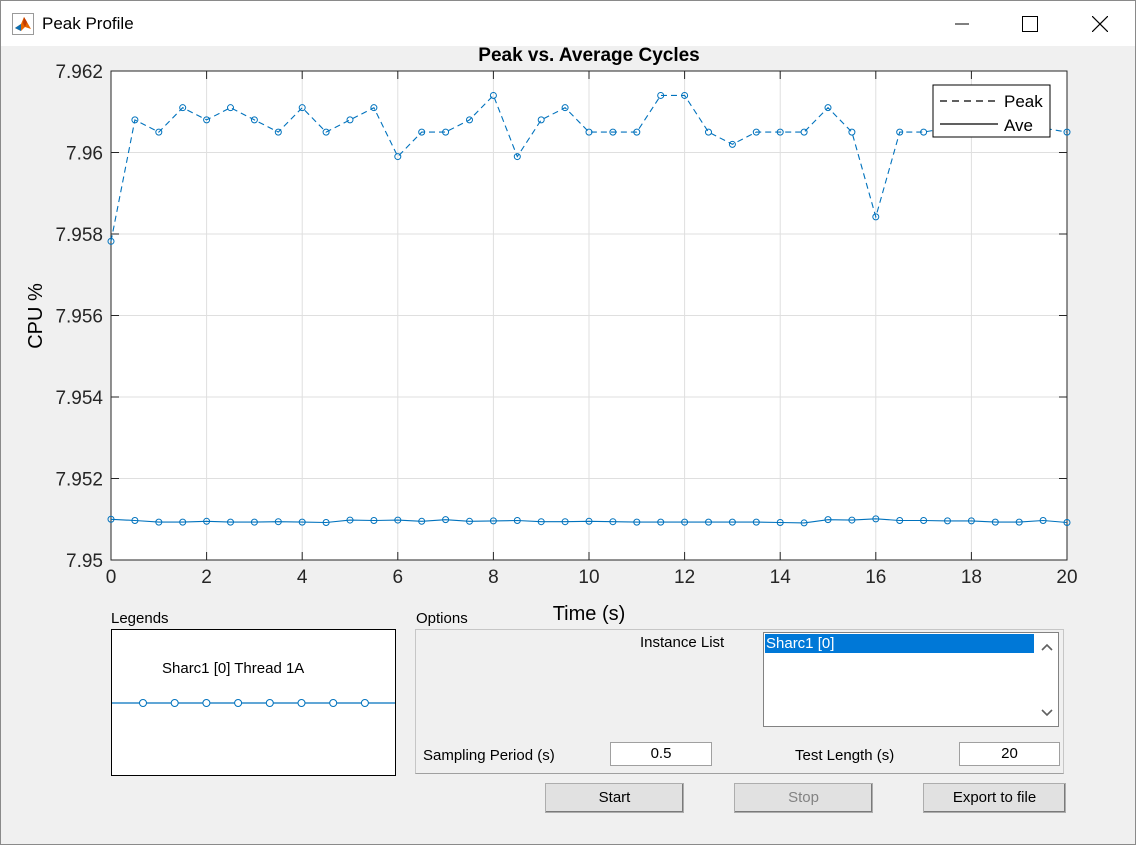  I want to click on x-tick-label: 8, so click(493, 577).